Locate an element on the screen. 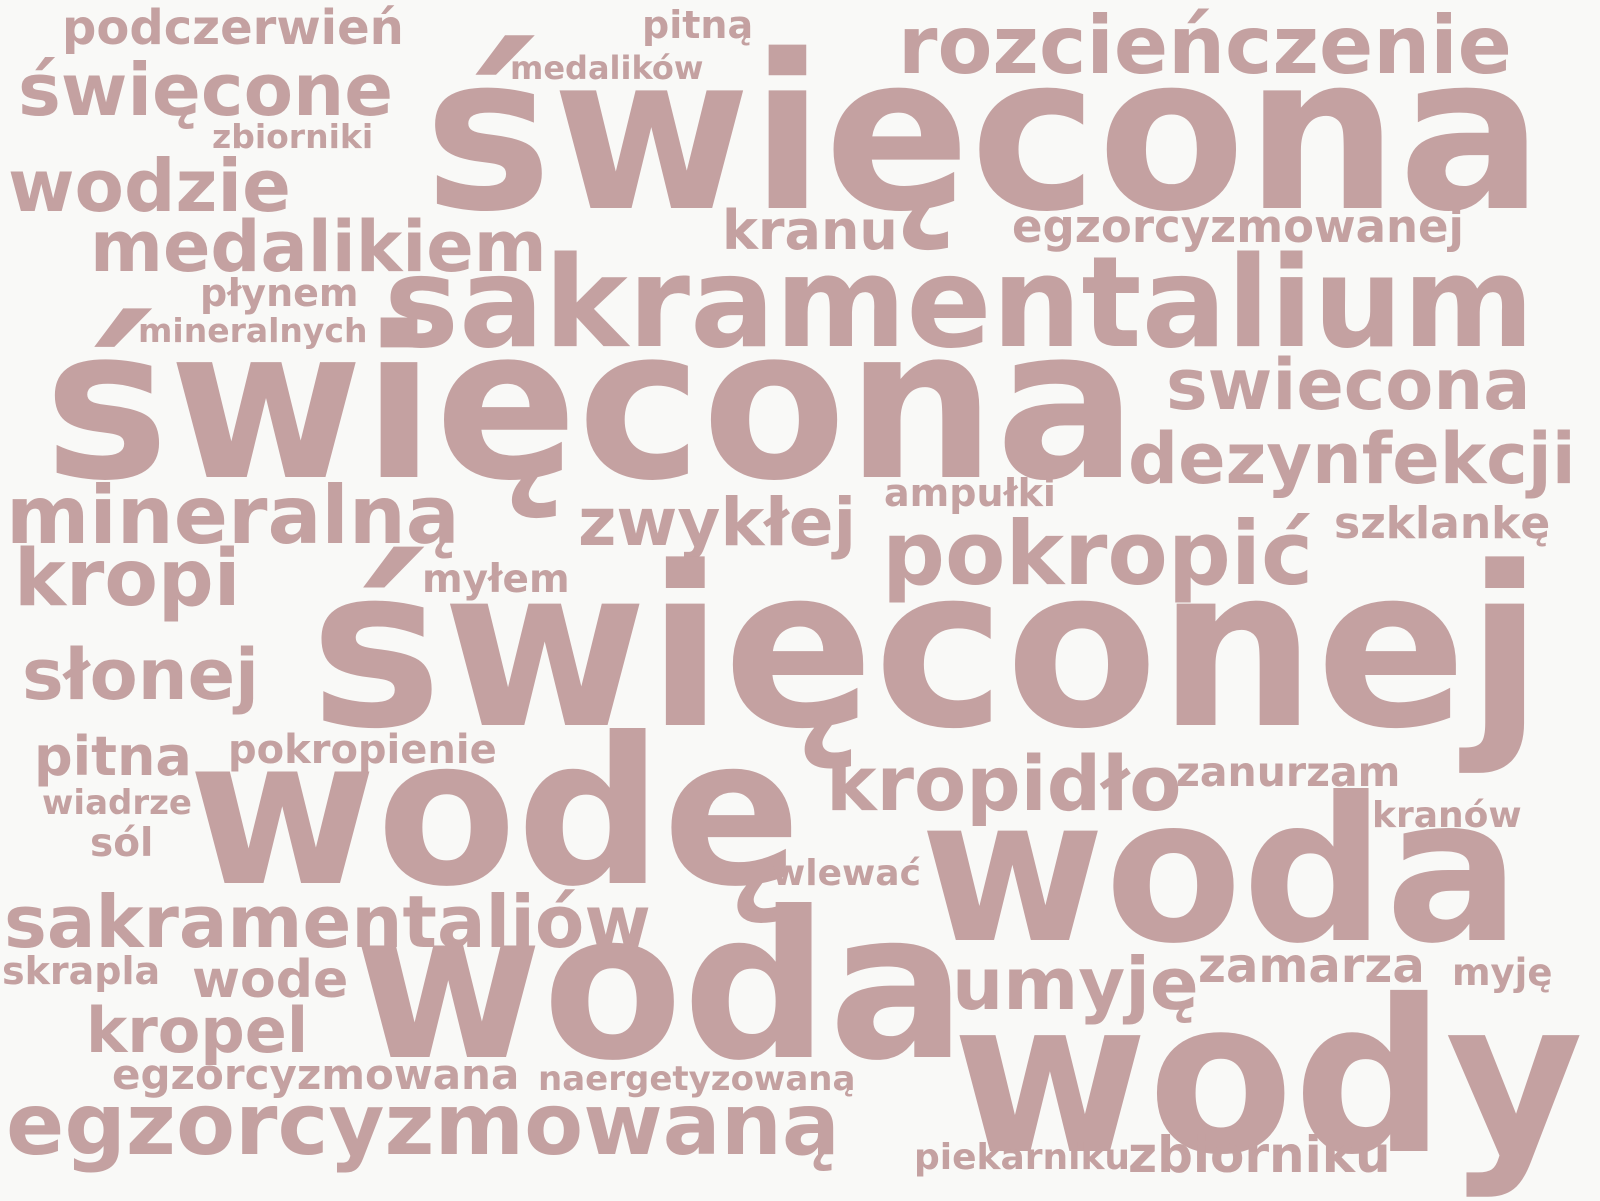  word-rozcienczenie: rozcieńczenie is located at coordinates (1205, 46).